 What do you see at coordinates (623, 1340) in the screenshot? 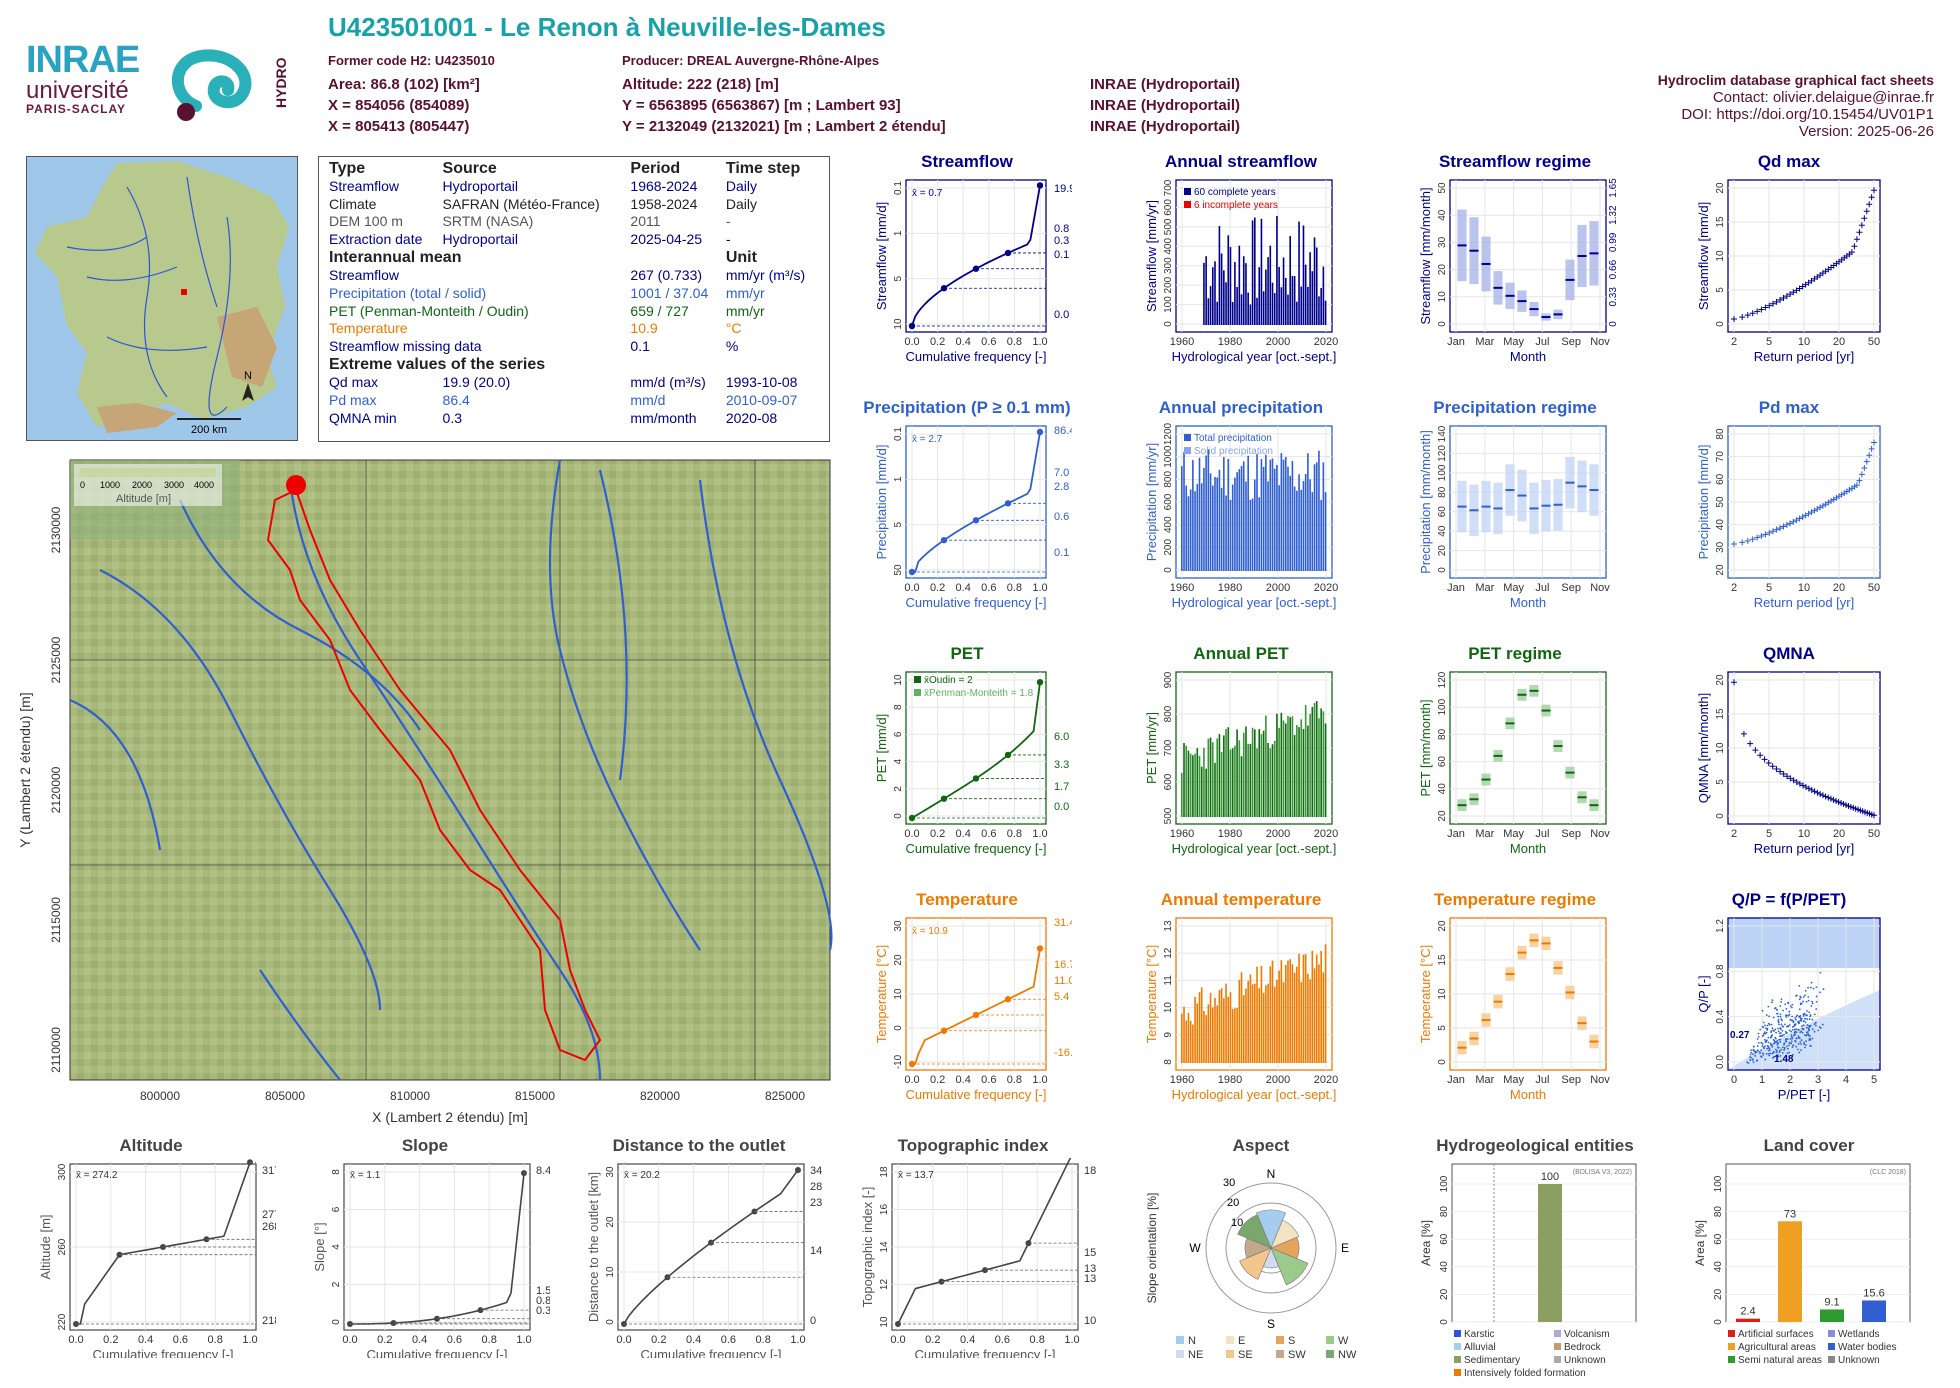
I see `x-tick-label: 0.0` at bounding box center [623, 1340].